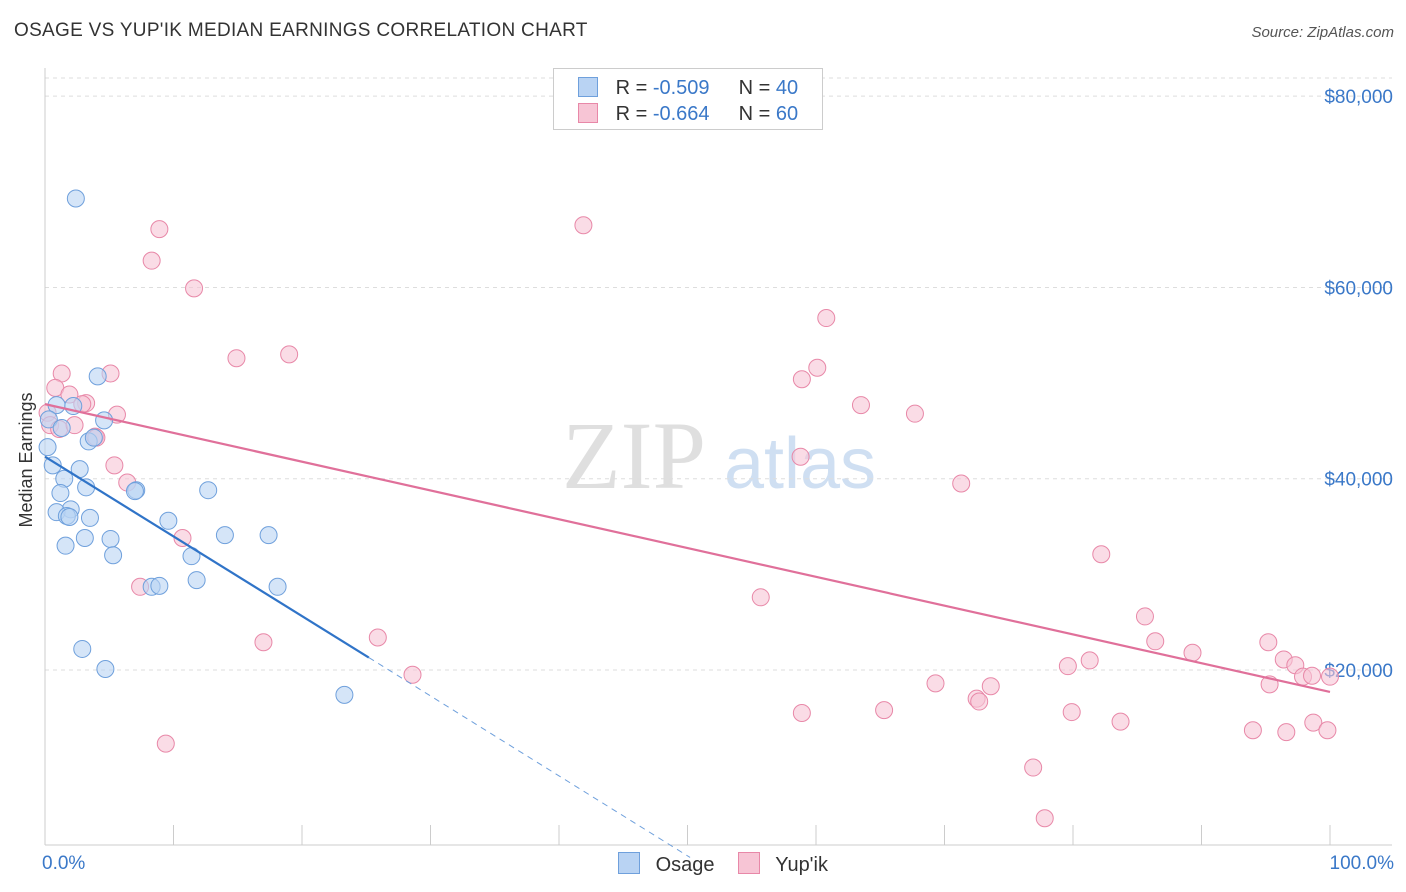 This screenshot has height=892, width=1406. What do you see at coordinates (1358, 480) in the screenshot?
I see `y-tick-label: $40,000` at bounding box center [1358, 480].